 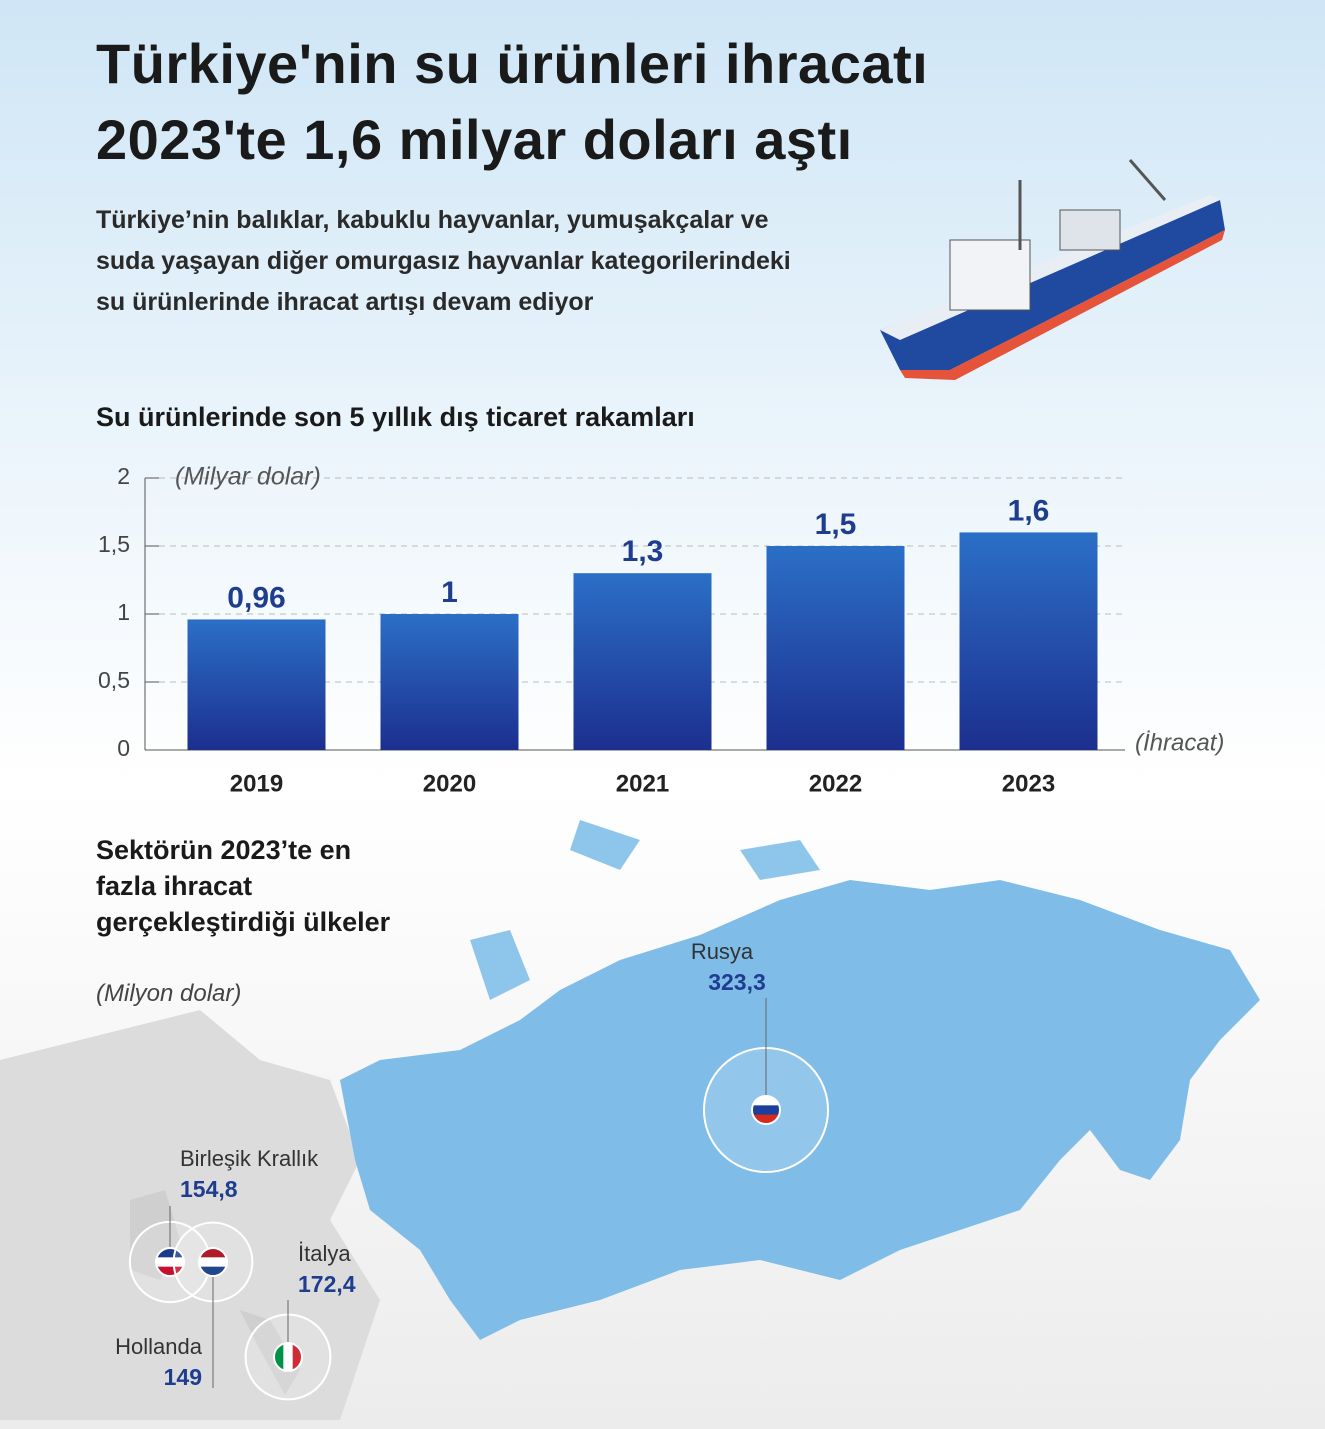 I want to click on x-tick-label: 2021, so click(x=642, y=783).